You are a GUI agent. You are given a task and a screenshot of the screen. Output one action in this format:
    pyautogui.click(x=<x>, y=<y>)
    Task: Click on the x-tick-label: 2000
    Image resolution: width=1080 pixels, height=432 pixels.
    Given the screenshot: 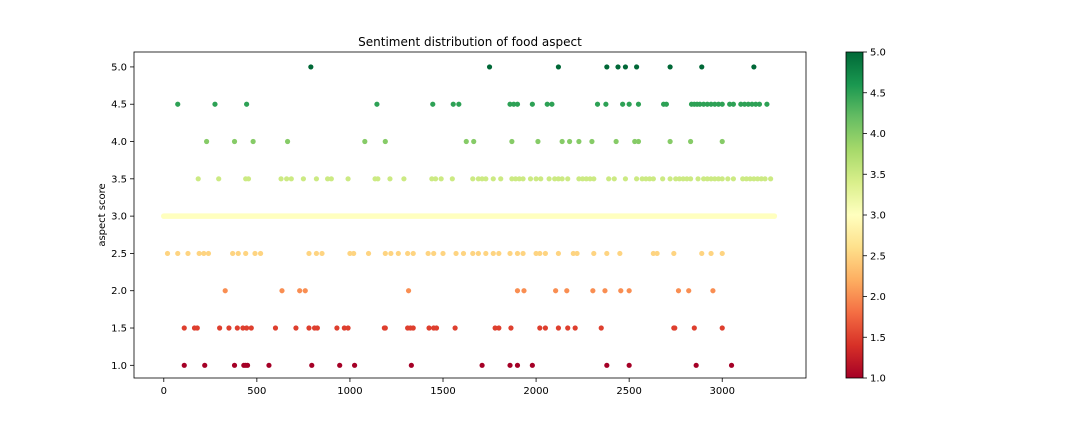 What is the action you would take?
    pyautogui.click(x=535, y=391)
    